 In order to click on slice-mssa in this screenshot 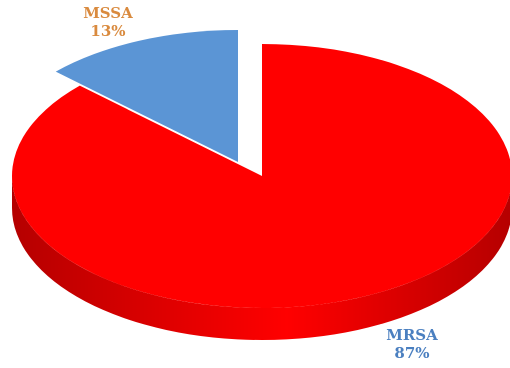, I will do `click(146, 96)`.